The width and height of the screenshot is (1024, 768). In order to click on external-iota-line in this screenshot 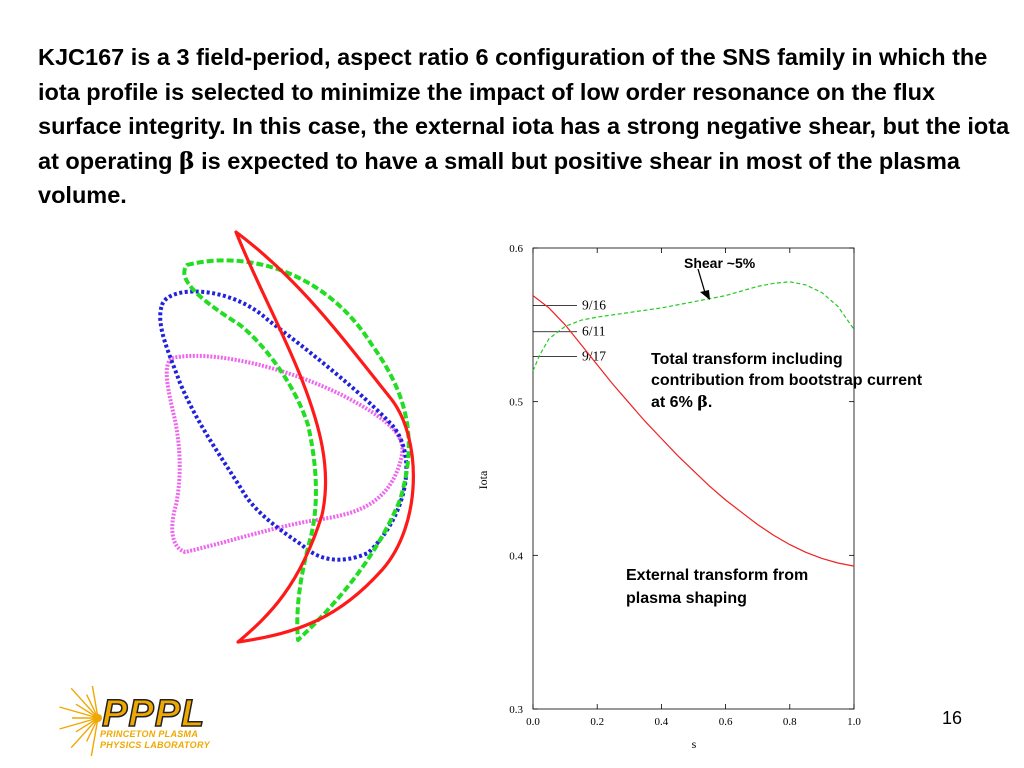, I will do `click(693, 431)`.